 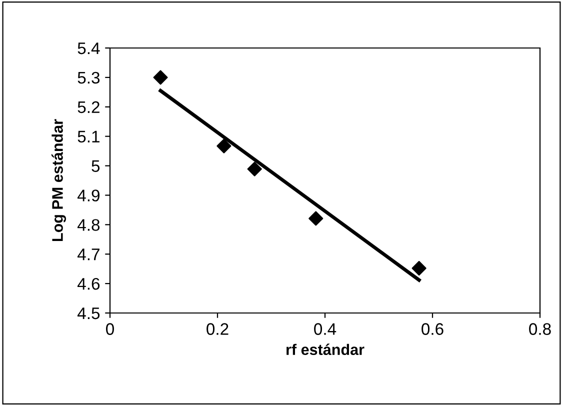 I want to click on y-tick-label: 4.9, so click(x=88, y=196).